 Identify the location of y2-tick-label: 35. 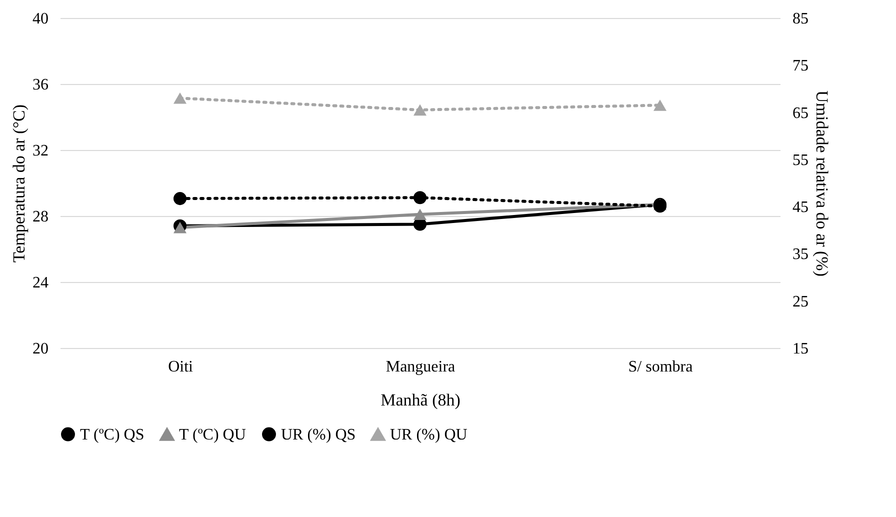
(800, 255).